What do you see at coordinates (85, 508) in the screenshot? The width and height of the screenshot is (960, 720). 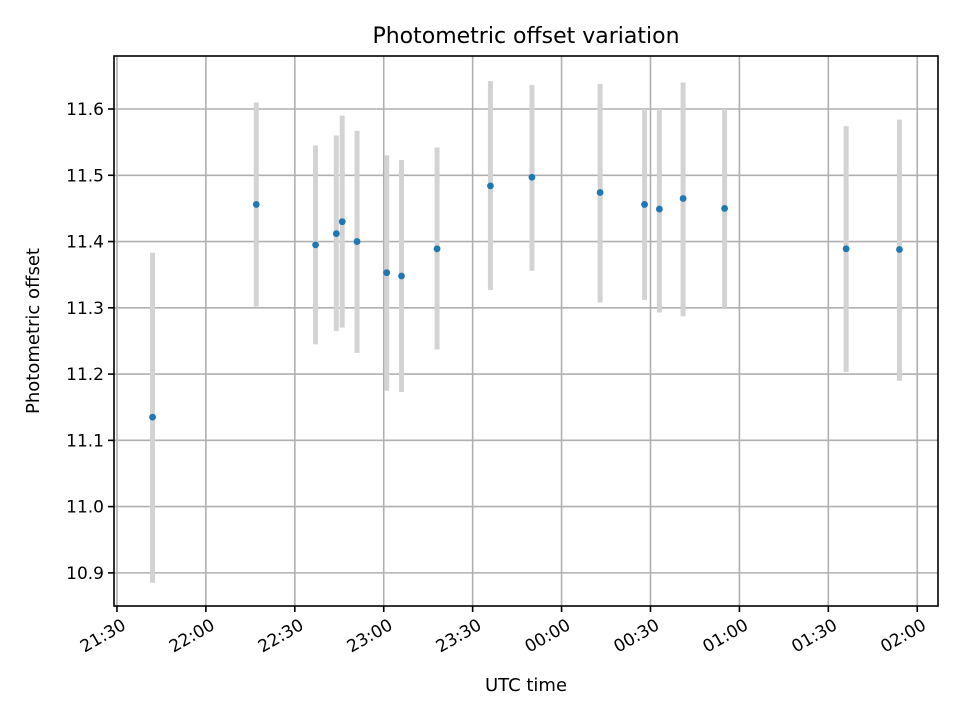 I see `y-tick-label: 11.0` at bounding box center [85, 508].